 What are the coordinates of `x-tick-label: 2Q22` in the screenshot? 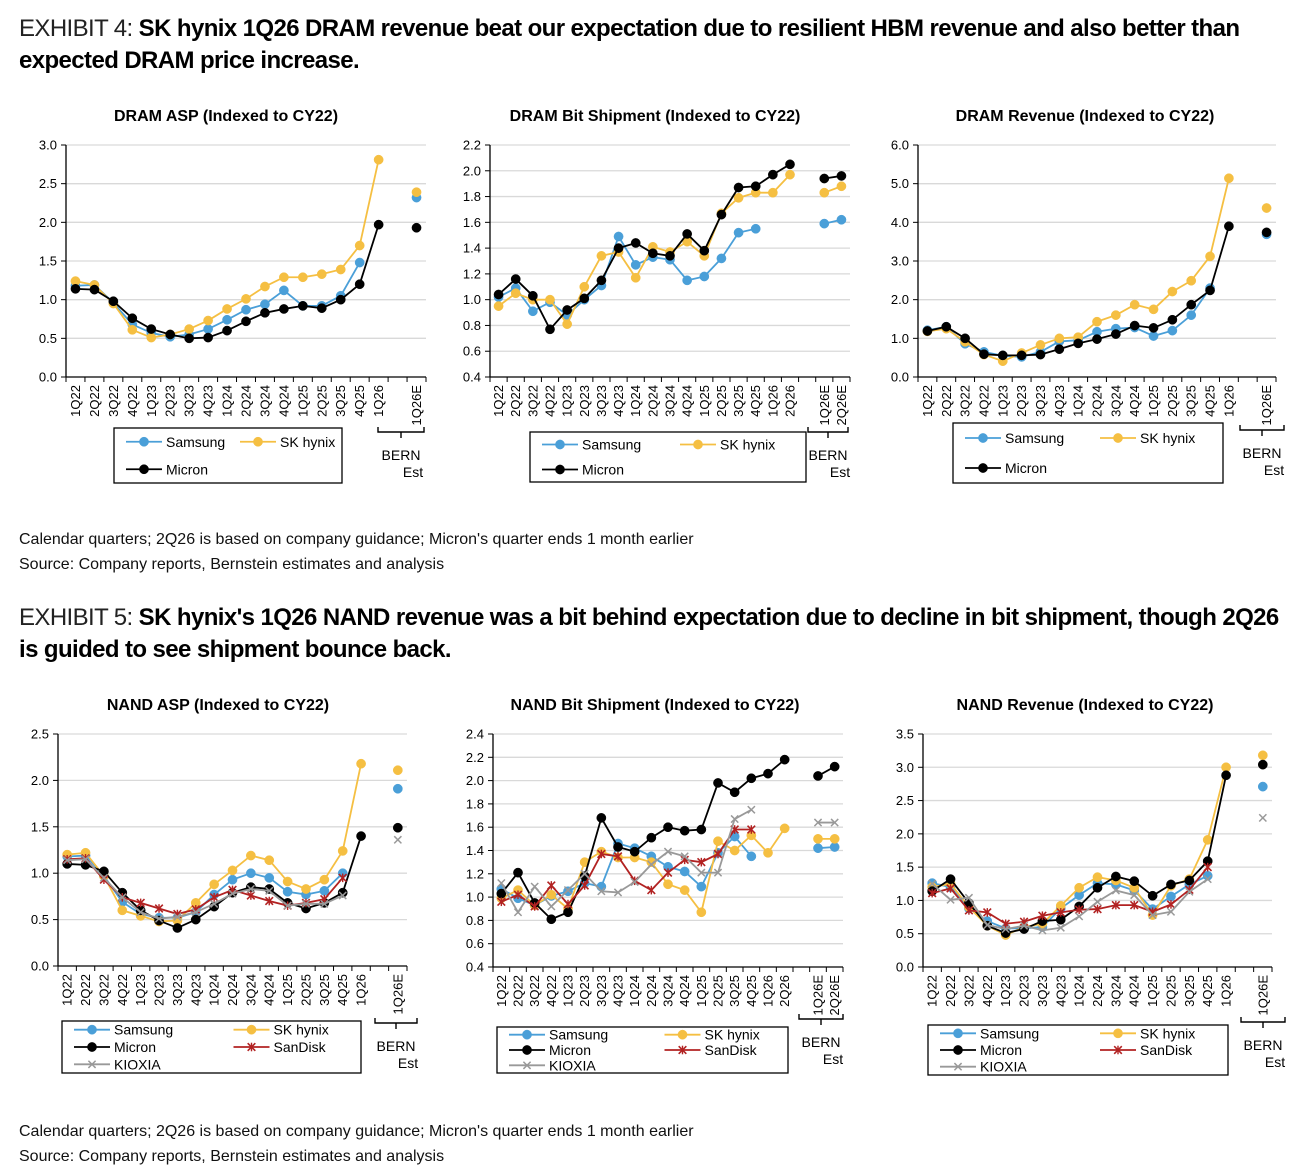 It's located at (950, 991).